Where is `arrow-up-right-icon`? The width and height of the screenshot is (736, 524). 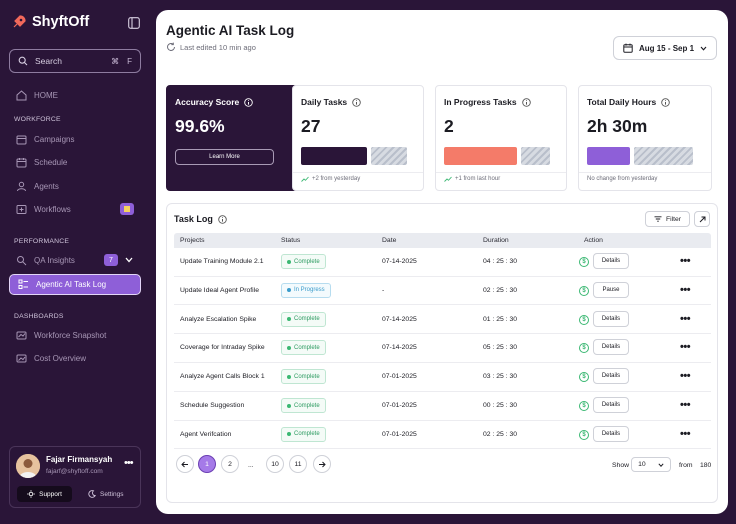 arrow-up-right-icon is located at coordinates (702, 219).